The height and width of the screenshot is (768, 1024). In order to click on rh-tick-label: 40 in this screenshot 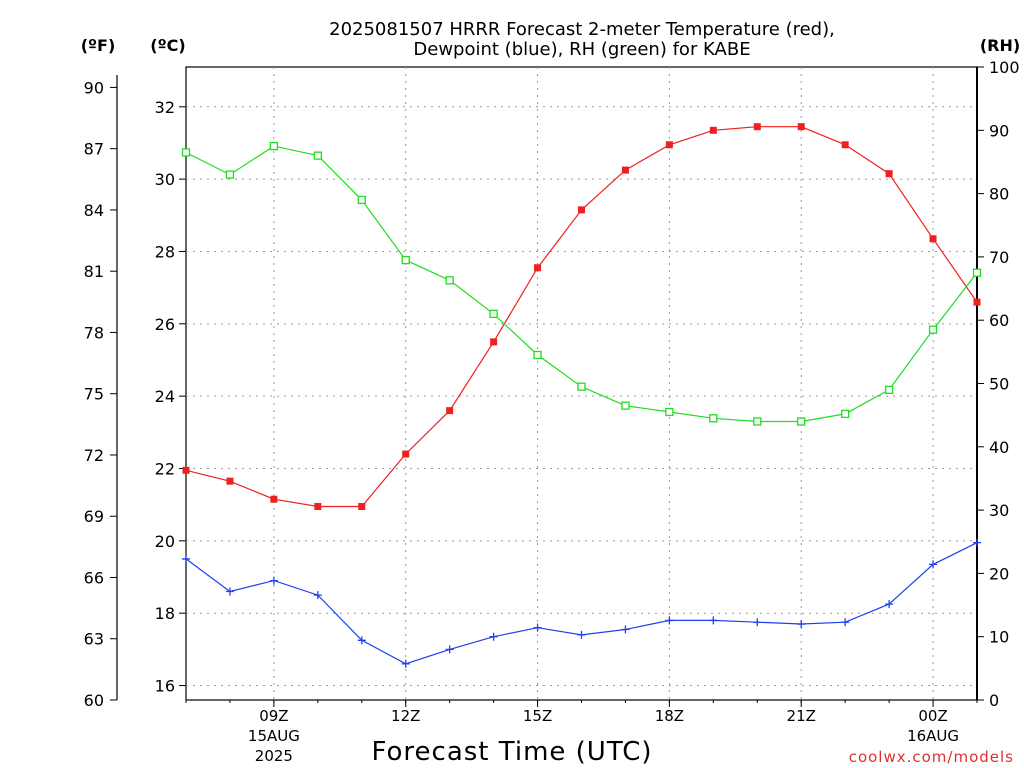, I will do `click(999, 447)`.